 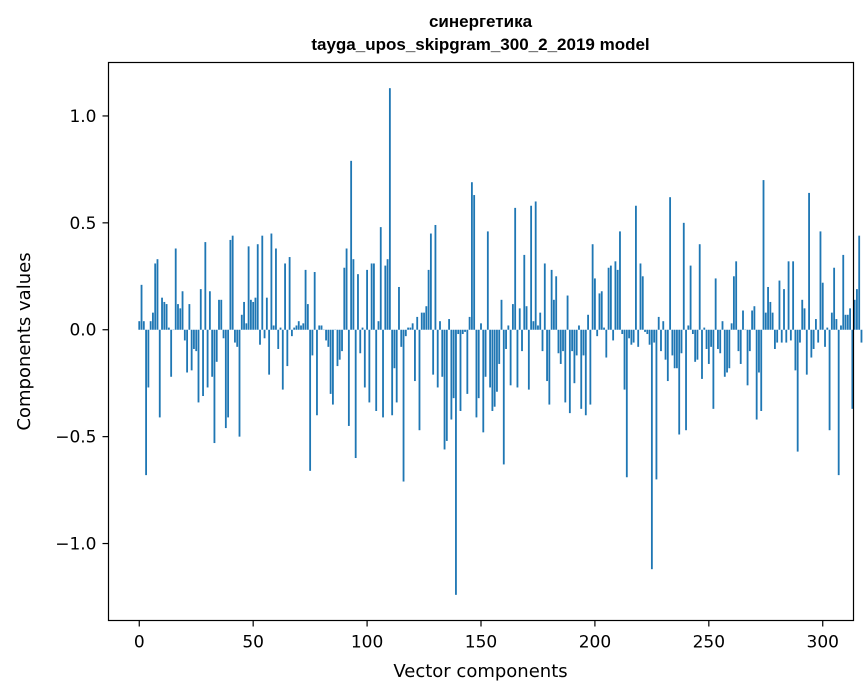 What do you see at coordinates (480, 21) in the screenshot?
I see `chart-title: синергетика` at bounding box center [480, 21].